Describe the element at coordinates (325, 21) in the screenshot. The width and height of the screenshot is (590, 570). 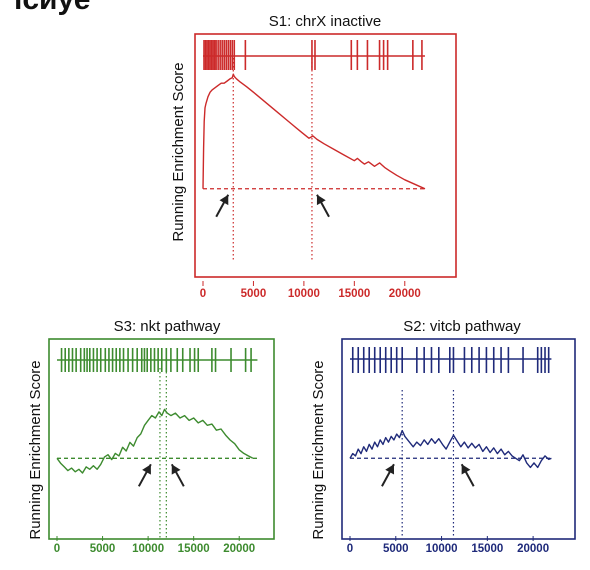
I see `chart-title: S1: chrX inactive` at that location.